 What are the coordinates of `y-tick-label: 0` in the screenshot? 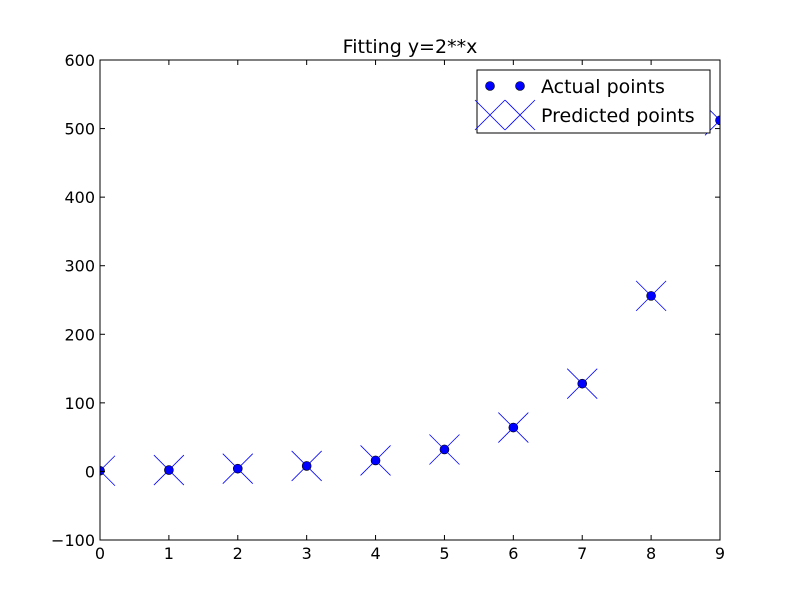 It's located at (90, 471).